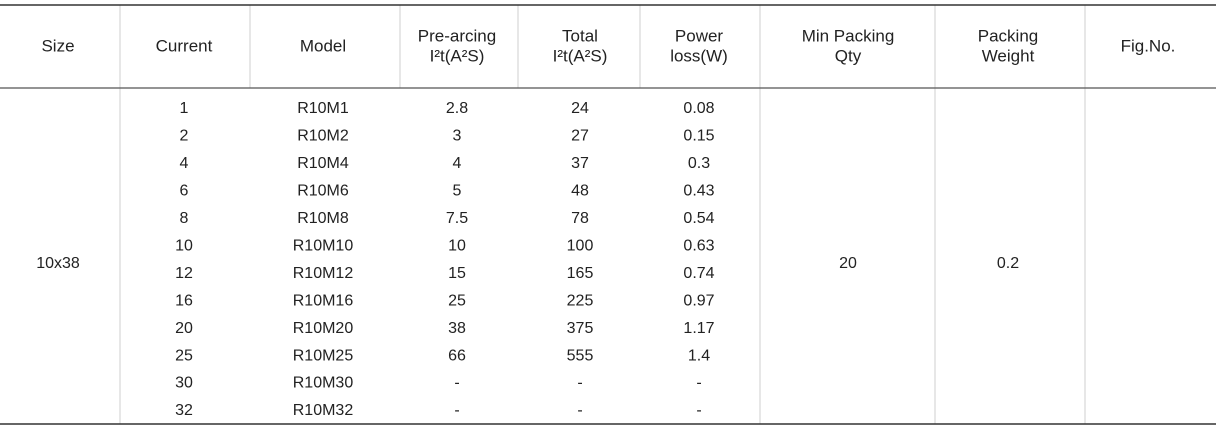  What do you see at coordinates (184, 383) in the screenshot?
I see `cell: 30` at bounding box center [184, 383].